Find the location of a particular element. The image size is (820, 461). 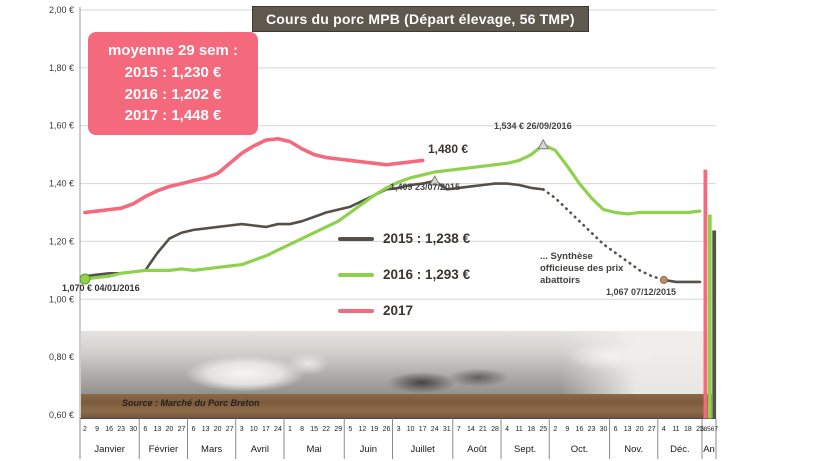

legend-label-2017: 2017 is located at coordinates (398, 310).